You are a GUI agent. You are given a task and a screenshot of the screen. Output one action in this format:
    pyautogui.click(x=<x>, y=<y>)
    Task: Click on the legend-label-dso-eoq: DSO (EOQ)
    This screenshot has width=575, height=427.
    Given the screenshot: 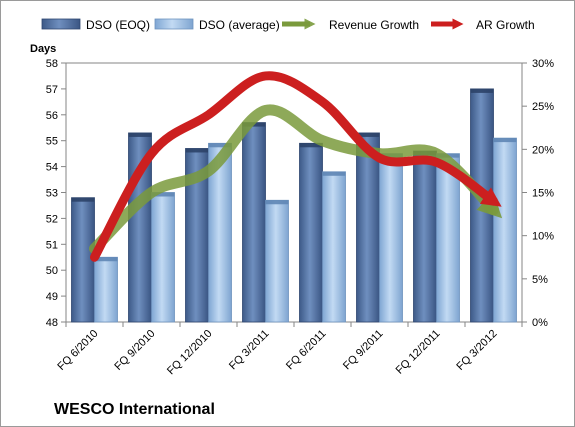 What is the action you would take?
    pyautogui.click(x=118, y=25)
    